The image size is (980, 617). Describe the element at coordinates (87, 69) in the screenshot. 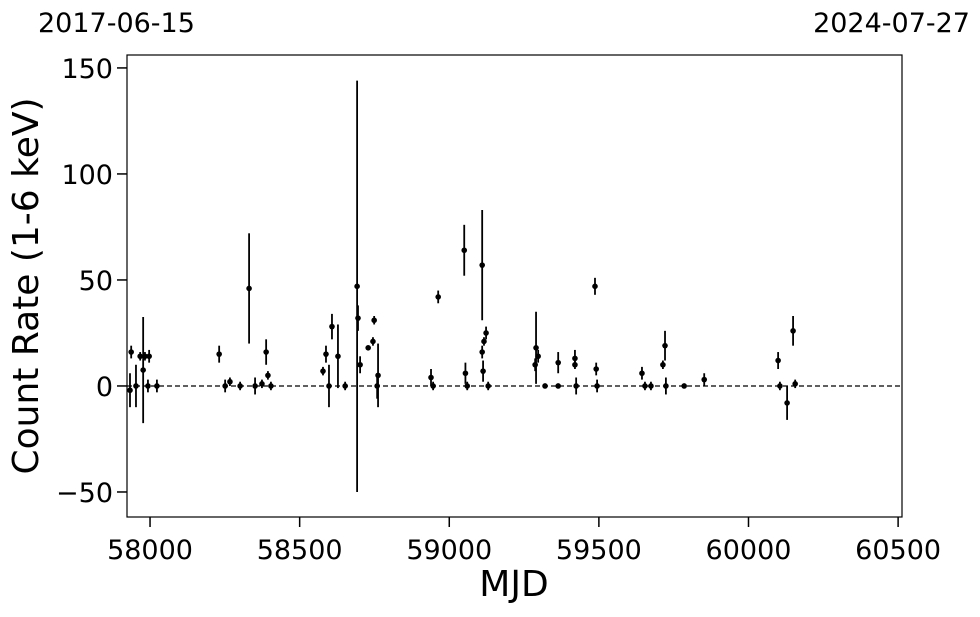

I see `y-tick-label: 150` at that location.